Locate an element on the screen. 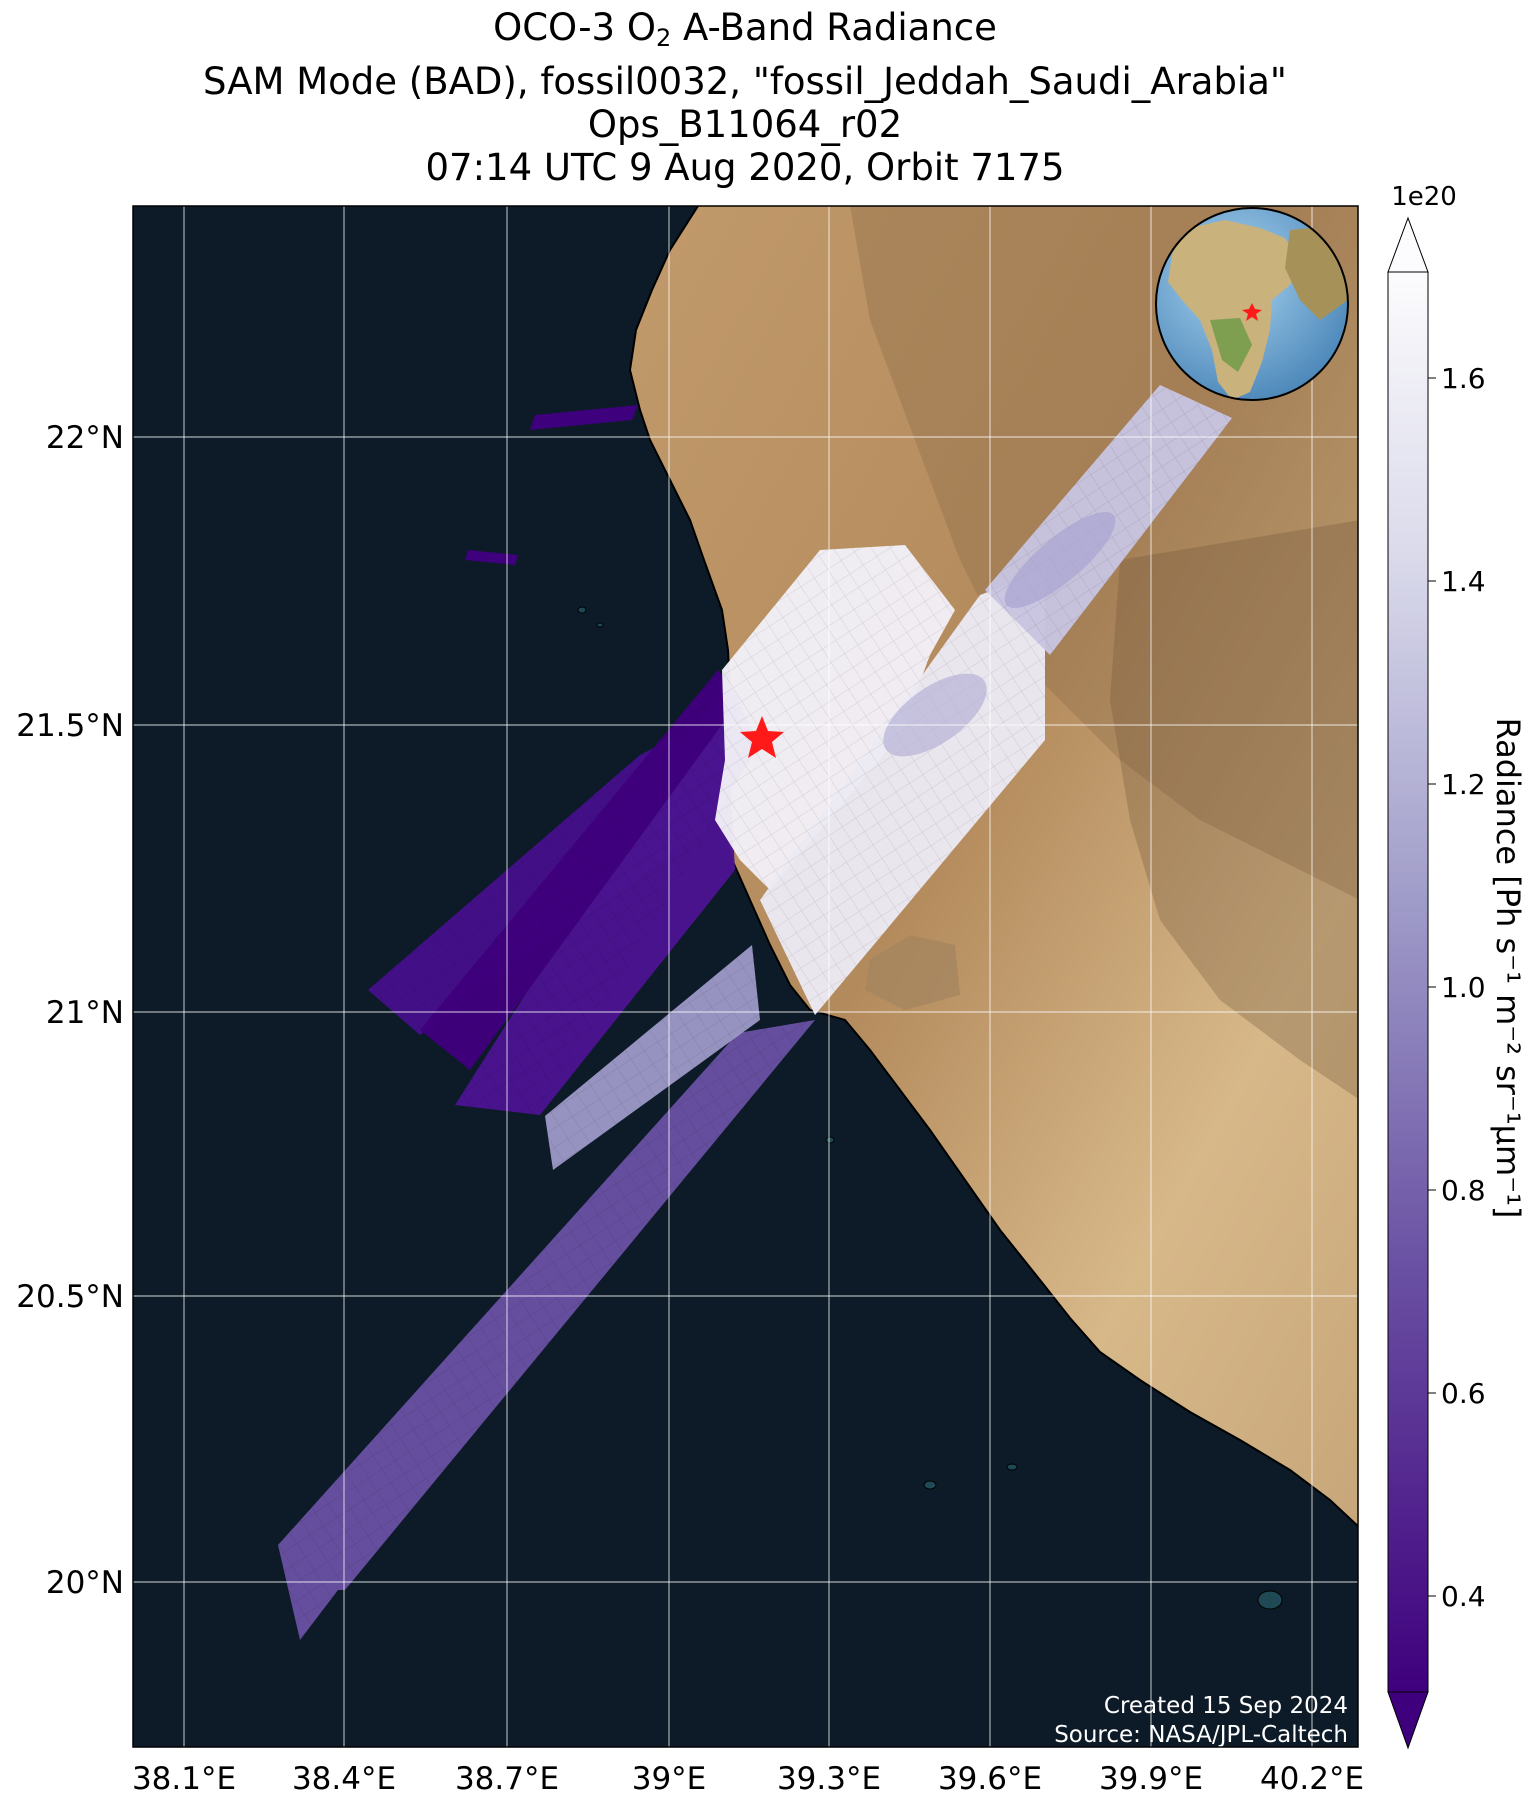 Image resolution: width=1538 pixels, height=1796 pixels. target-star-icon is located at coordinates (762, 737).